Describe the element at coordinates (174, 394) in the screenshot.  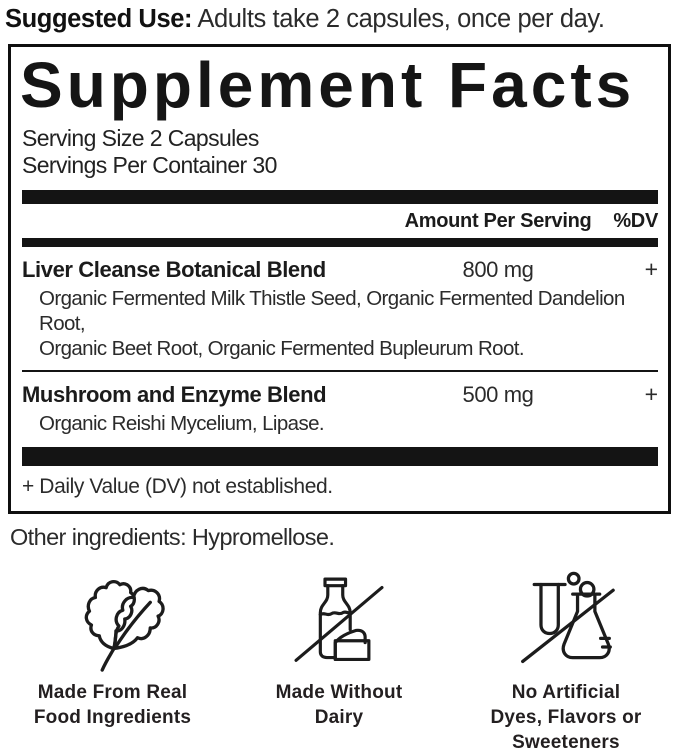
I see `ingredient-name: Mushroom and Enzyme Blend` at that location.